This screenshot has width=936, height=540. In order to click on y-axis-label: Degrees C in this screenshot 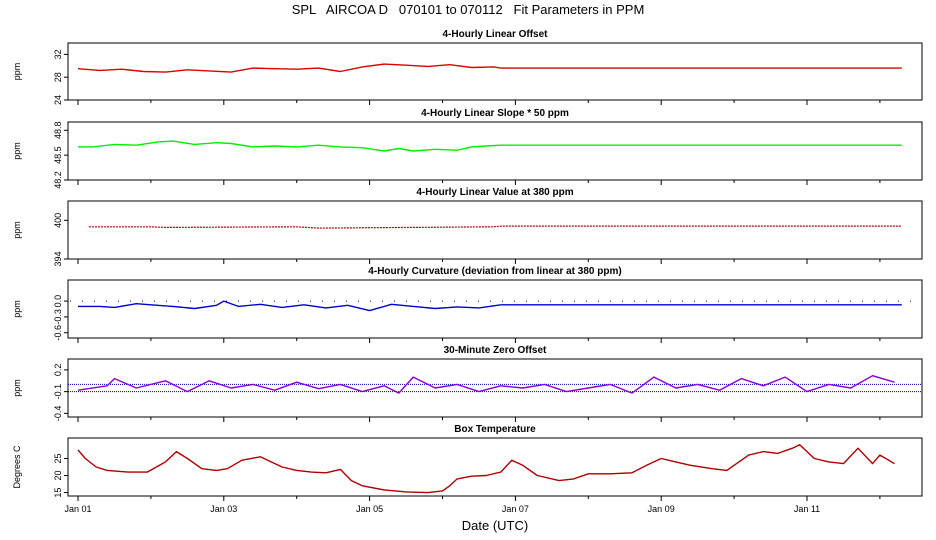, I will do `click(17, 467)`.